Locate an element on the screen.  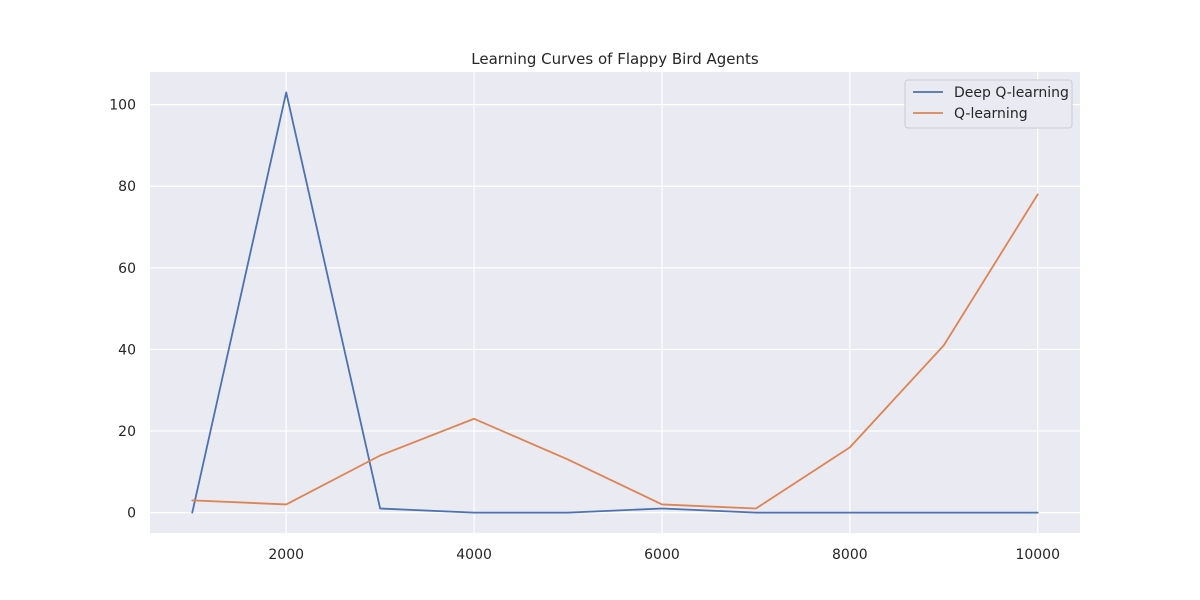
x-tick-label: 2000 is located at coordinates (286, 555).